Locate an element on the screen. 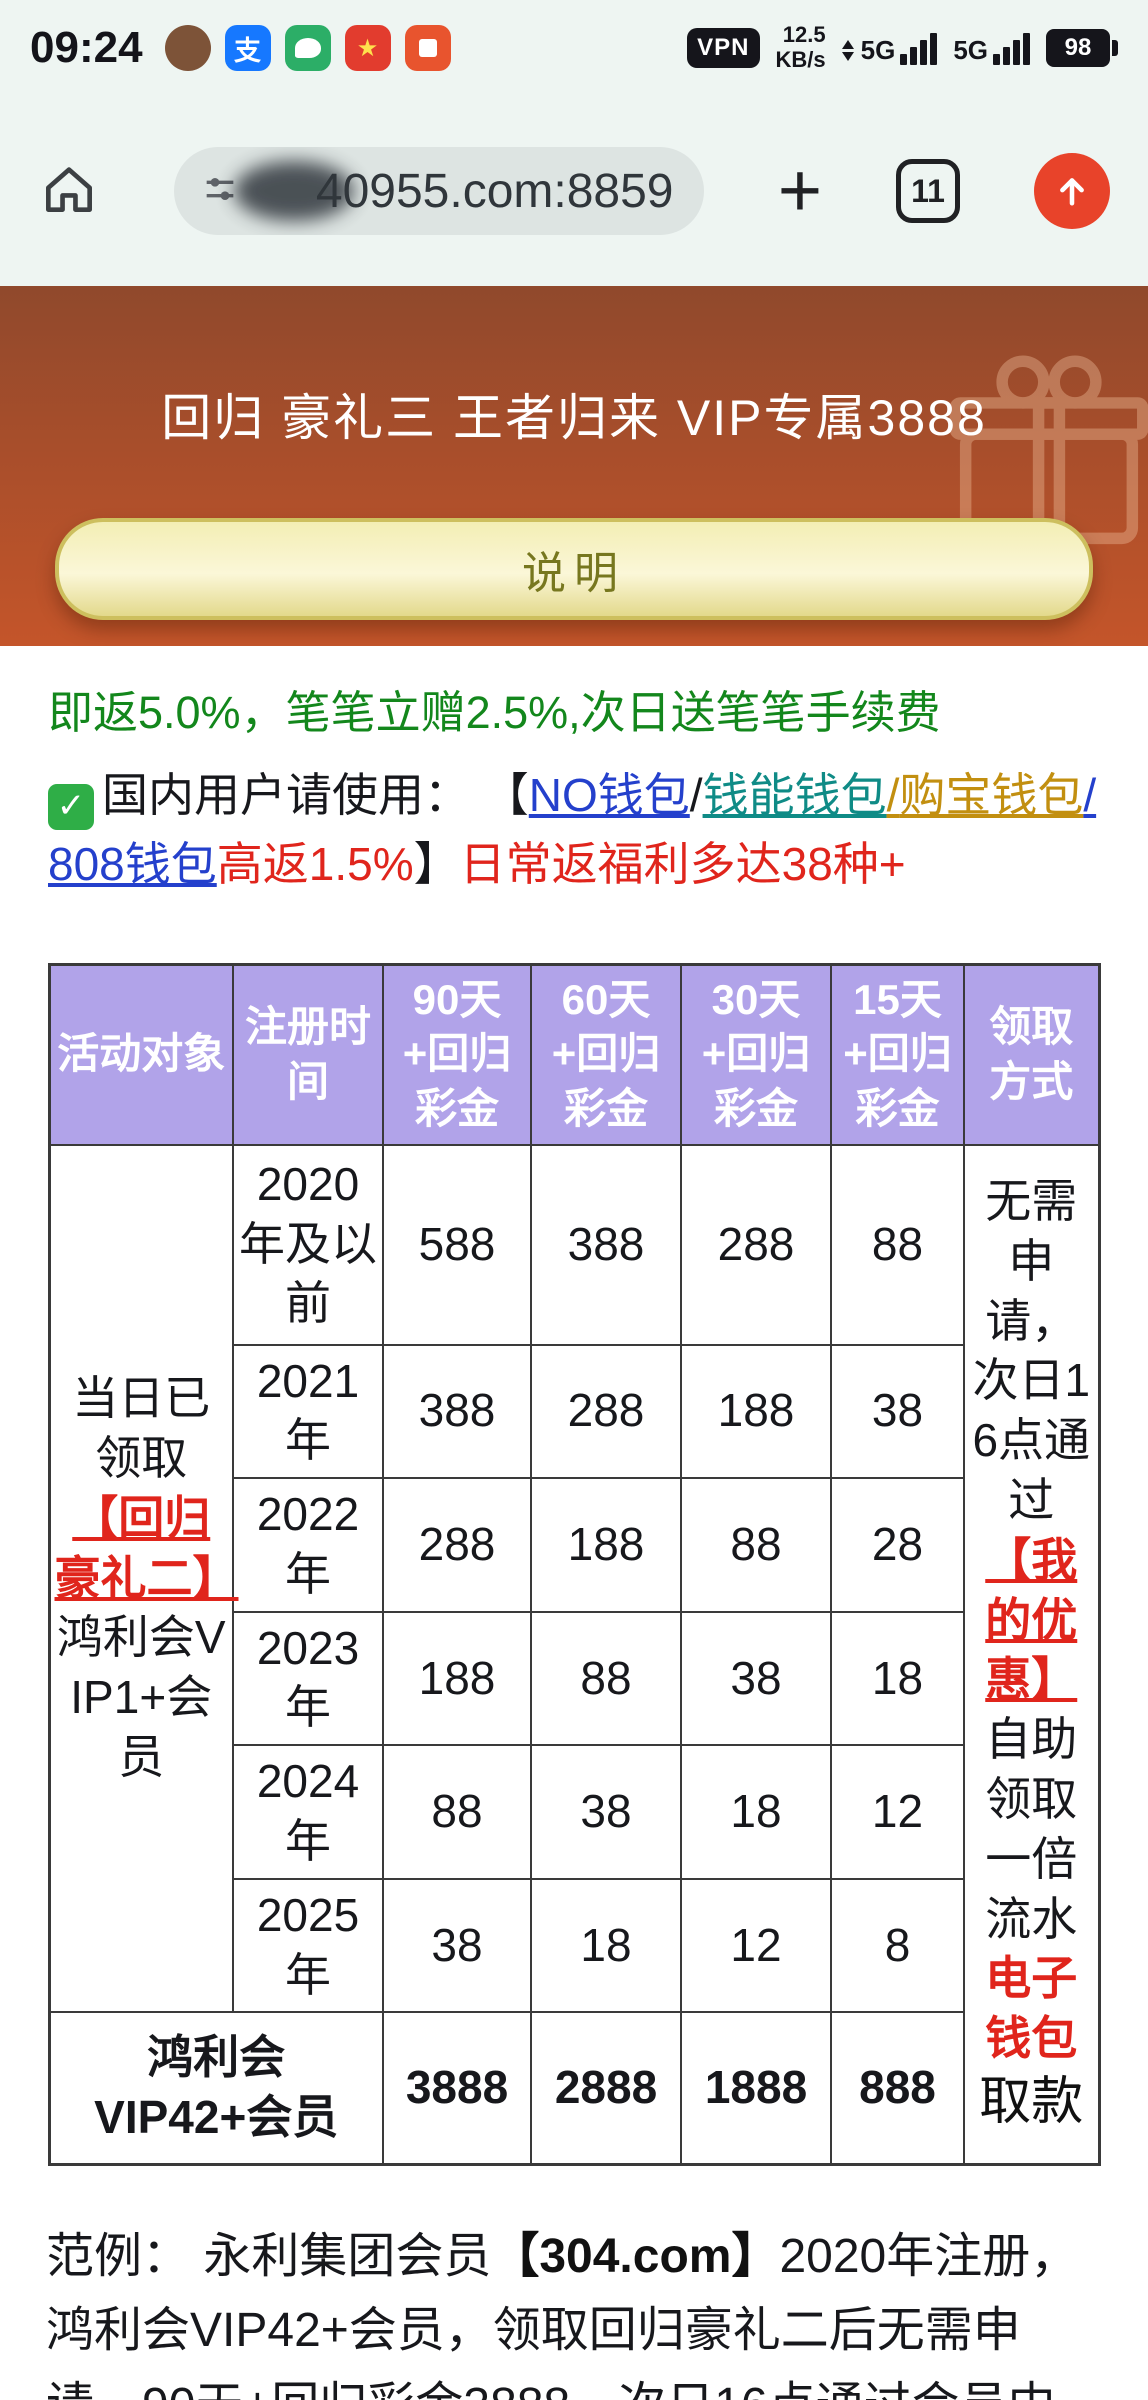 The width and height of the screenshot is (1148, 2400). browser-update-button is located at coordinates (1071, 191).